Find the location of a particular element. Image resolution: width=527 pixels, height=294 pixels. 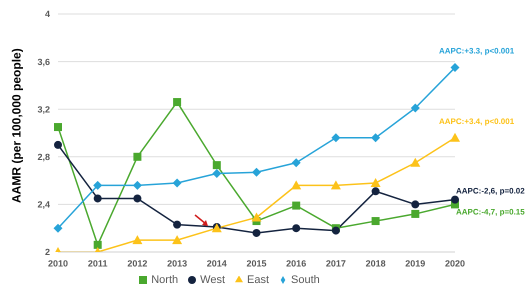

x-tick-label: 2020 is located at coordinates (455, 263).